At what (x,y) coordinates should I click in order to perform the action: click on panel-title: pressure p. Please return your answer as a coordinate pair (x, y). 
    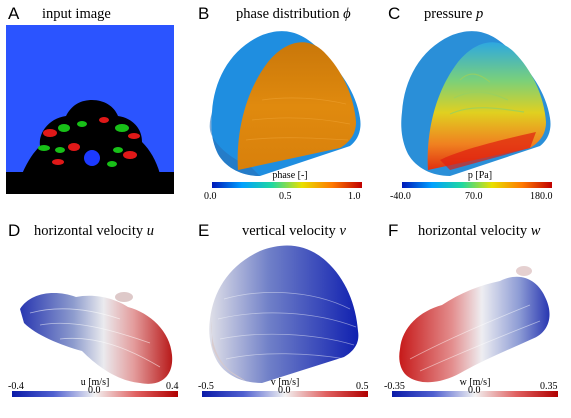
    Looking at the image, I should click on (453, 14).